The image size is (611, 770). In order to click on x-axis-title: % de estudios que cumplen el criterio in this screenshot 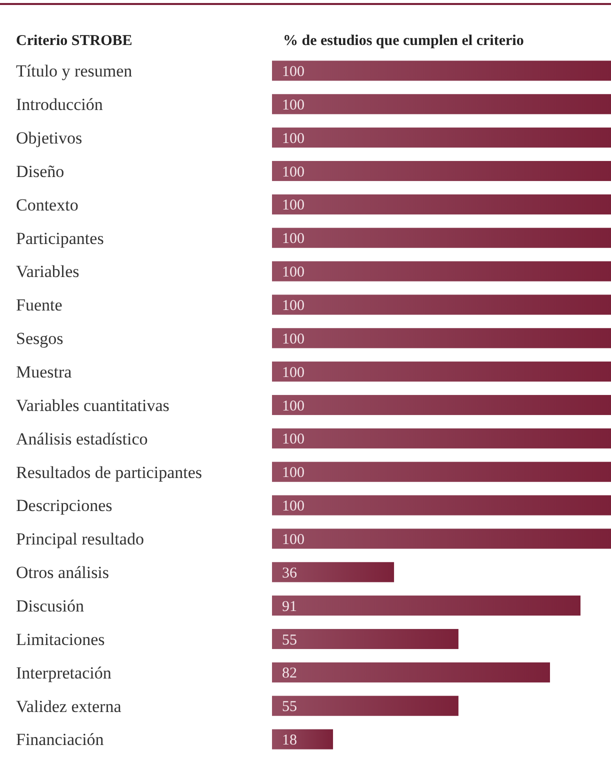, I will do `click(403, 41)`.